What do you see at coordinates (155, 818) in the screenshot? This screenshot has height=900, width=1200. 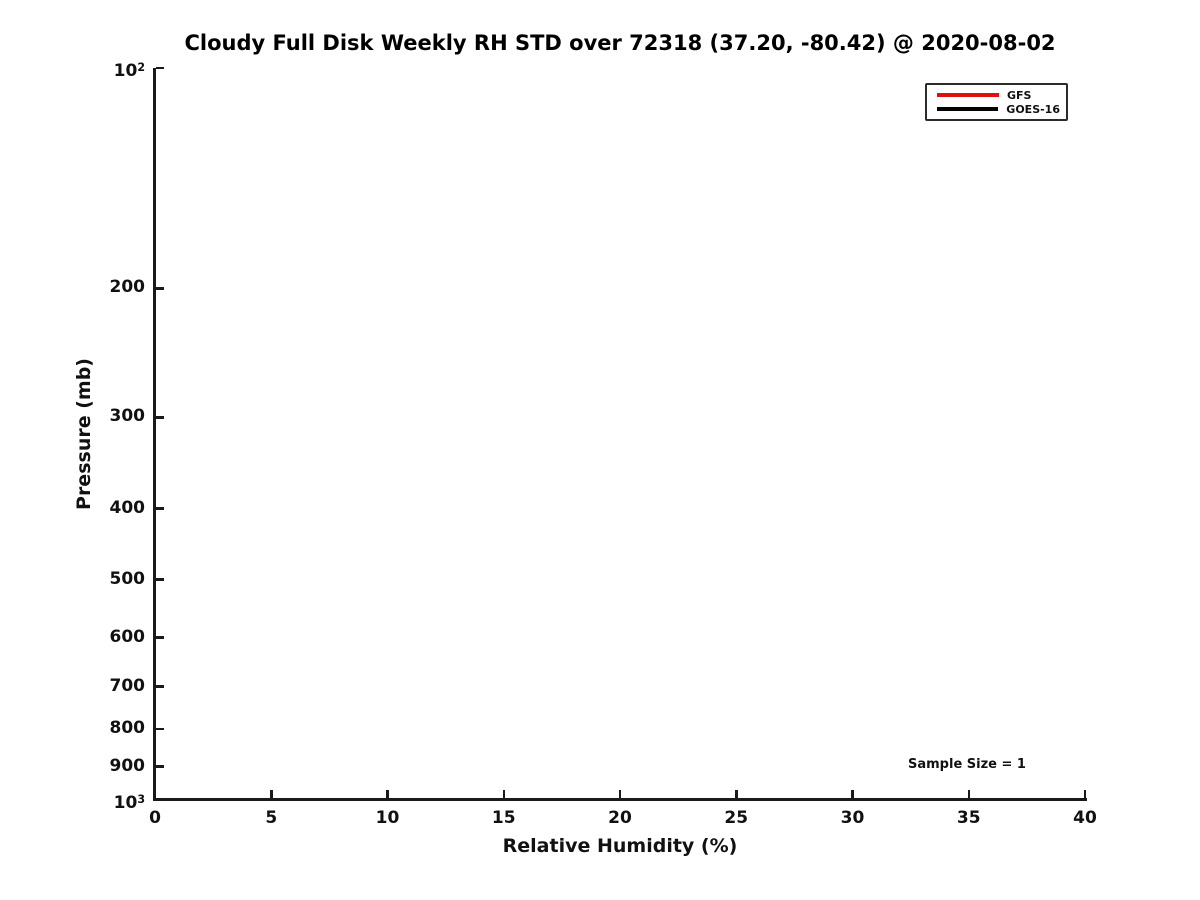 I see `x-tick-label: 0` at bounding box center [155, 818].